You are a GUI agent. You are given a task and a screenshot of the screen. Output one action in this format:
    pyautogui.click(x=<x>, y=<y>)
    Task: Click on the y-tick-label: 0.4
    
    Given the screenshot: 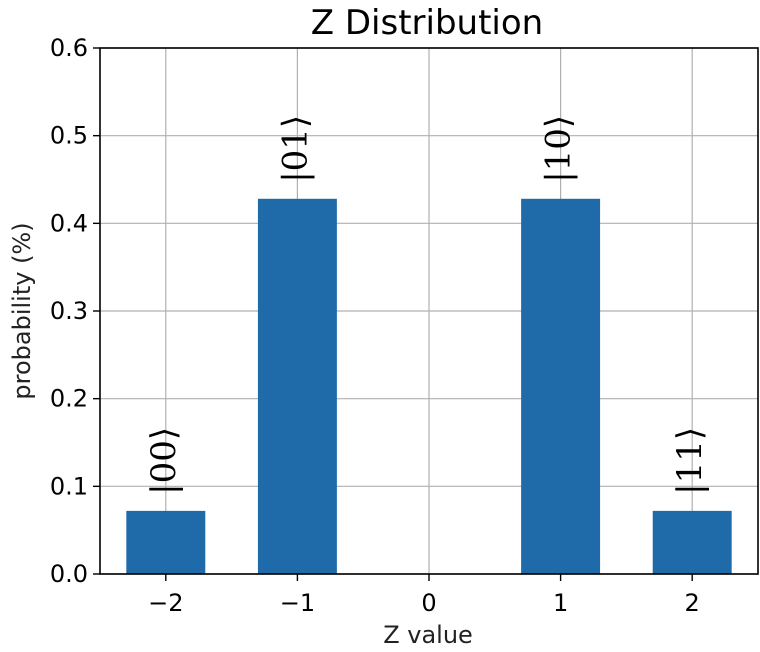 What is the action you would take?
    pyautogui.click(x=69, y=223)
    